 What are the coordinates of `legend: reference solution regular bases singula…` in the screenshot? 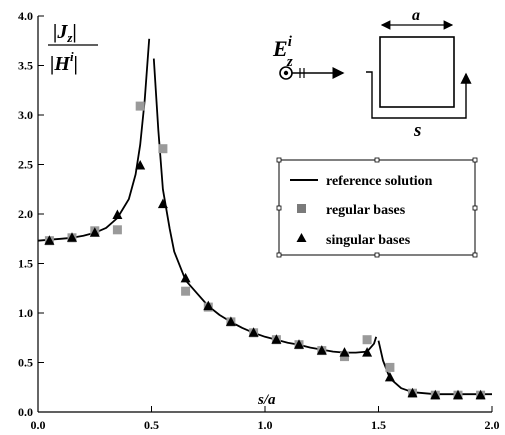 It's located at (377, 207).